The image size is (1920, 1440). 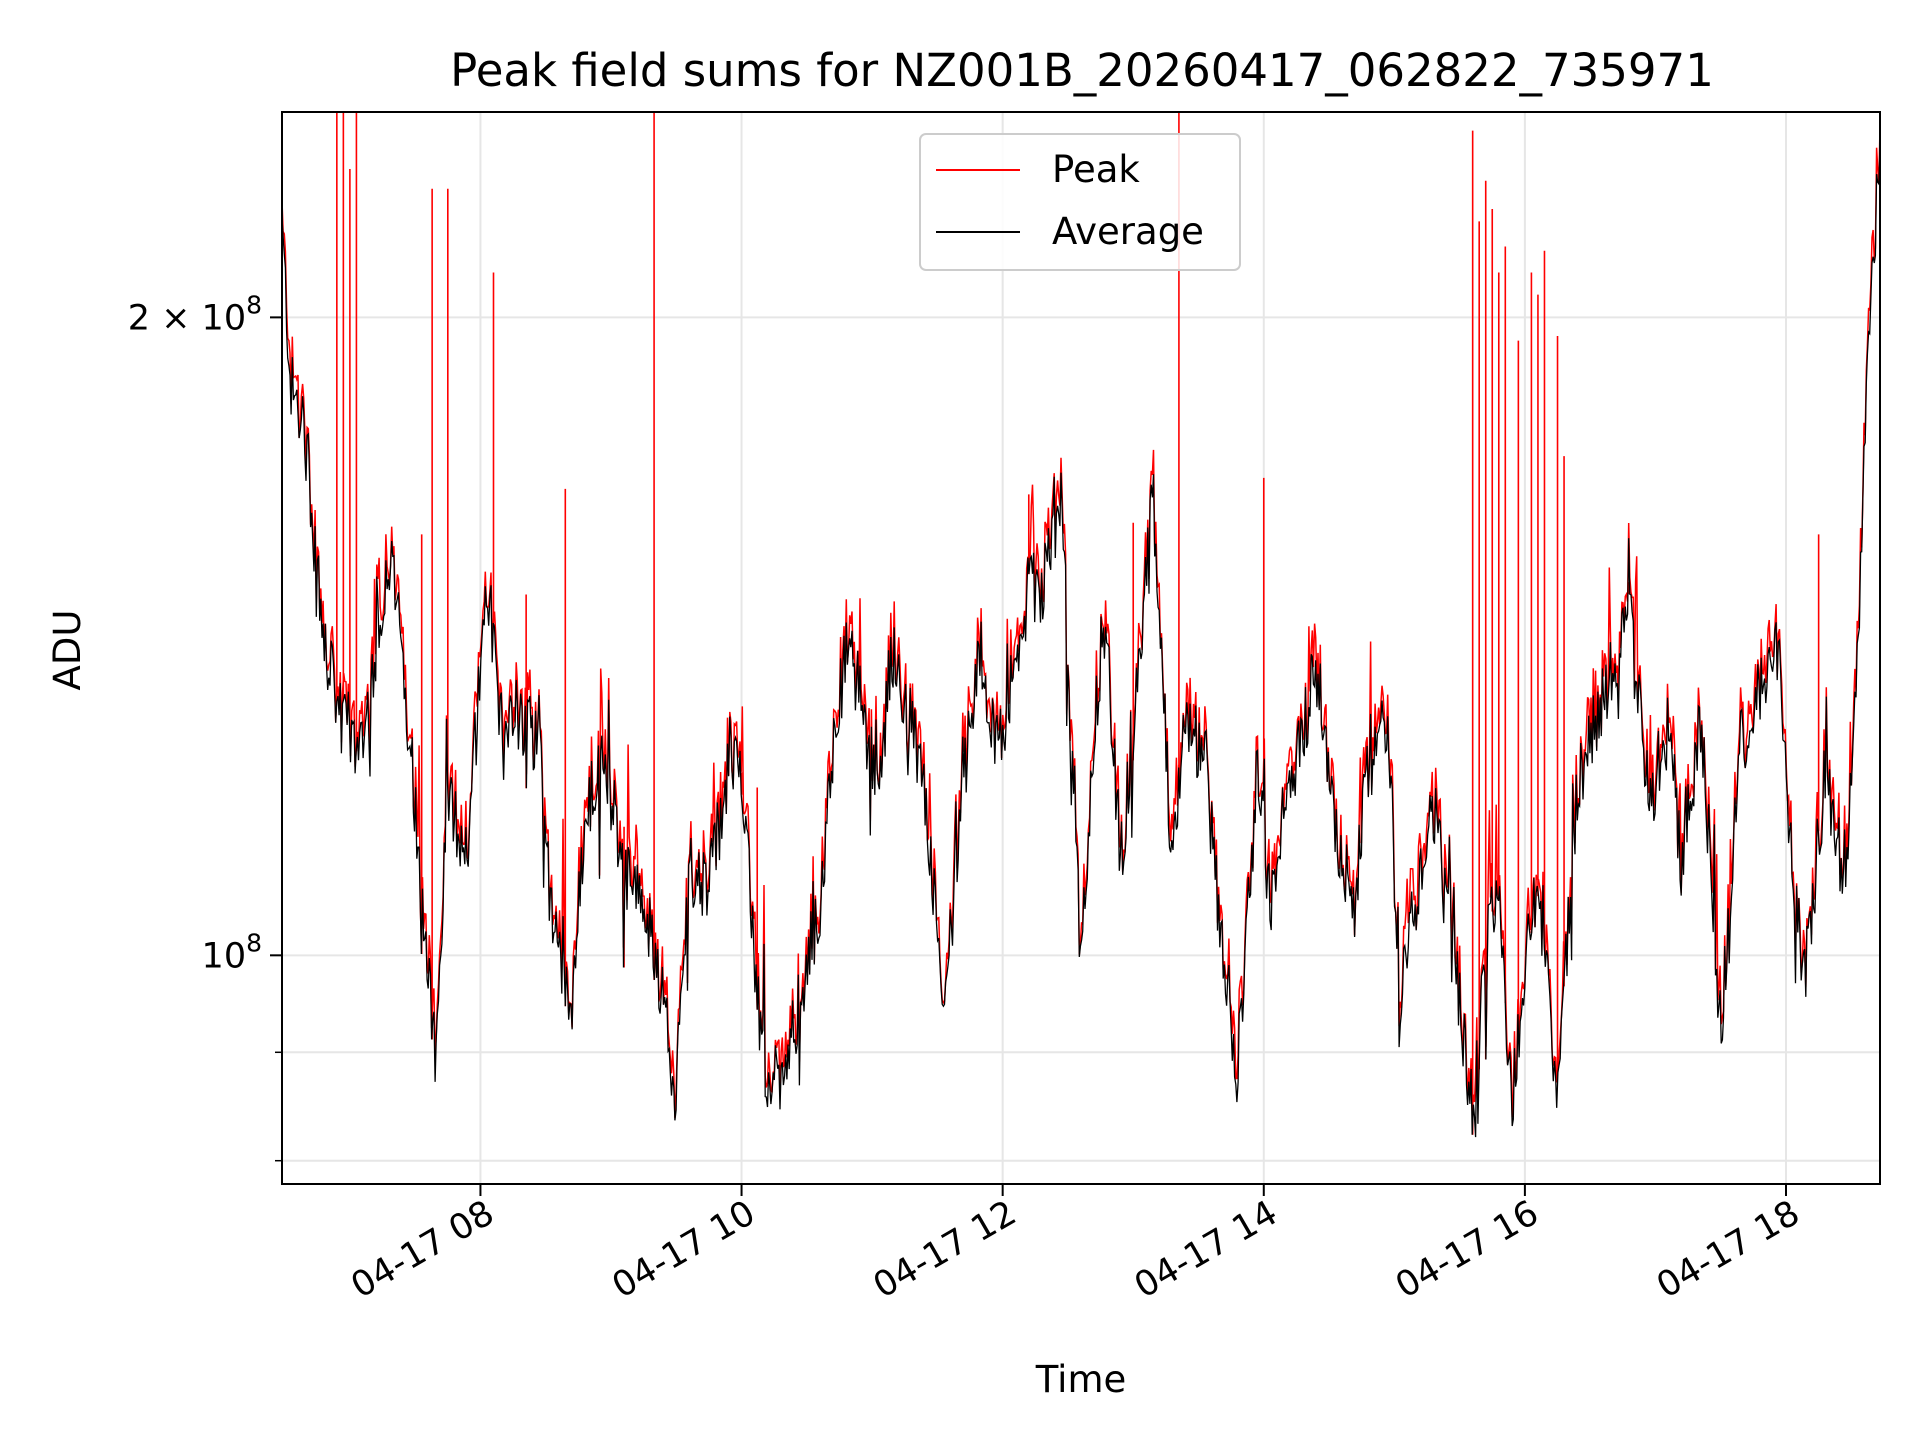 I want to click on legend: Peak Average, so click(x=1080, y=202).